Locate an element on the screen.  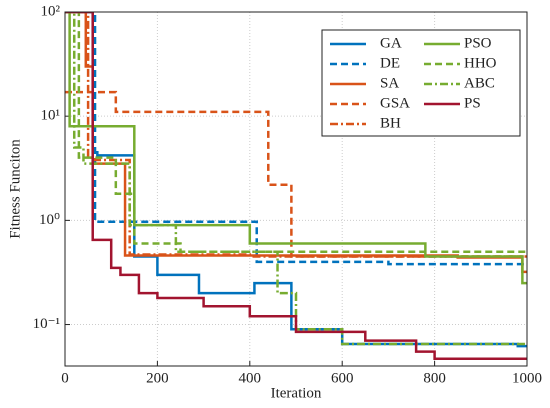
legend-label: PS is located at coordinates (472, 103).